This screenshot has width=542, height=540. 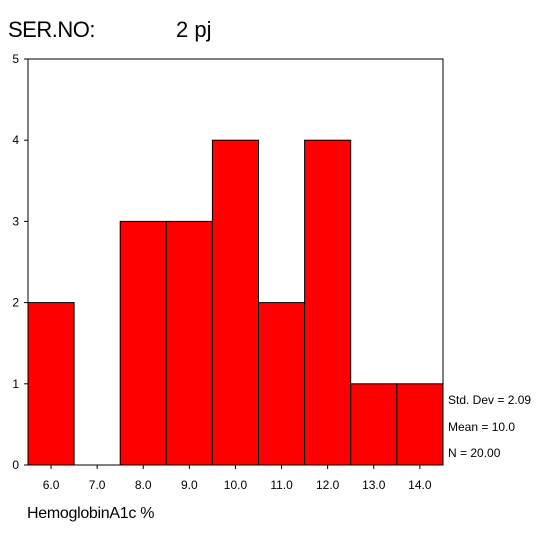 I want to click on serial-number-label: SER.NO:, so click(x=51, y=29).